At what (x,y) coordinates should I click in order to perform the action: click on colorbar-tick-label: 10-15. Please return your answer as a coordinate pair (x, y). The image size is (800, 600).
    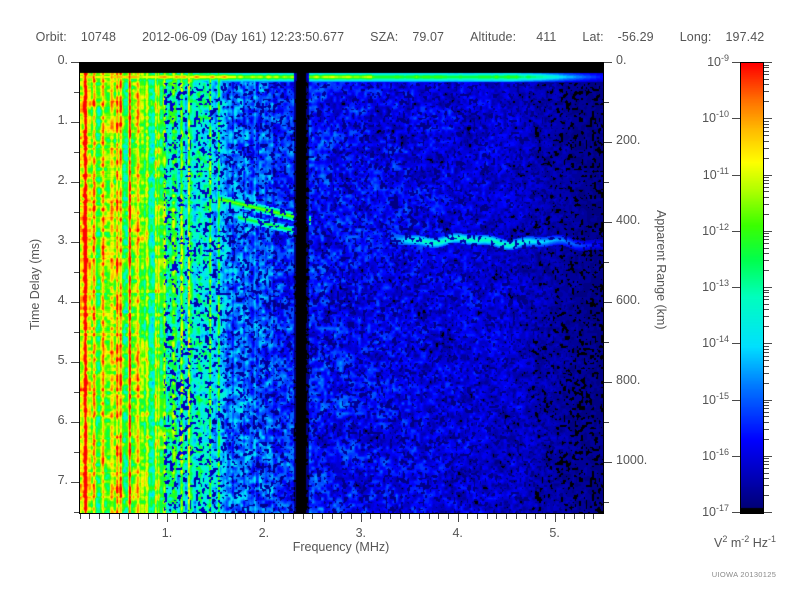
    Looking at the image, I should click on (715, 398).